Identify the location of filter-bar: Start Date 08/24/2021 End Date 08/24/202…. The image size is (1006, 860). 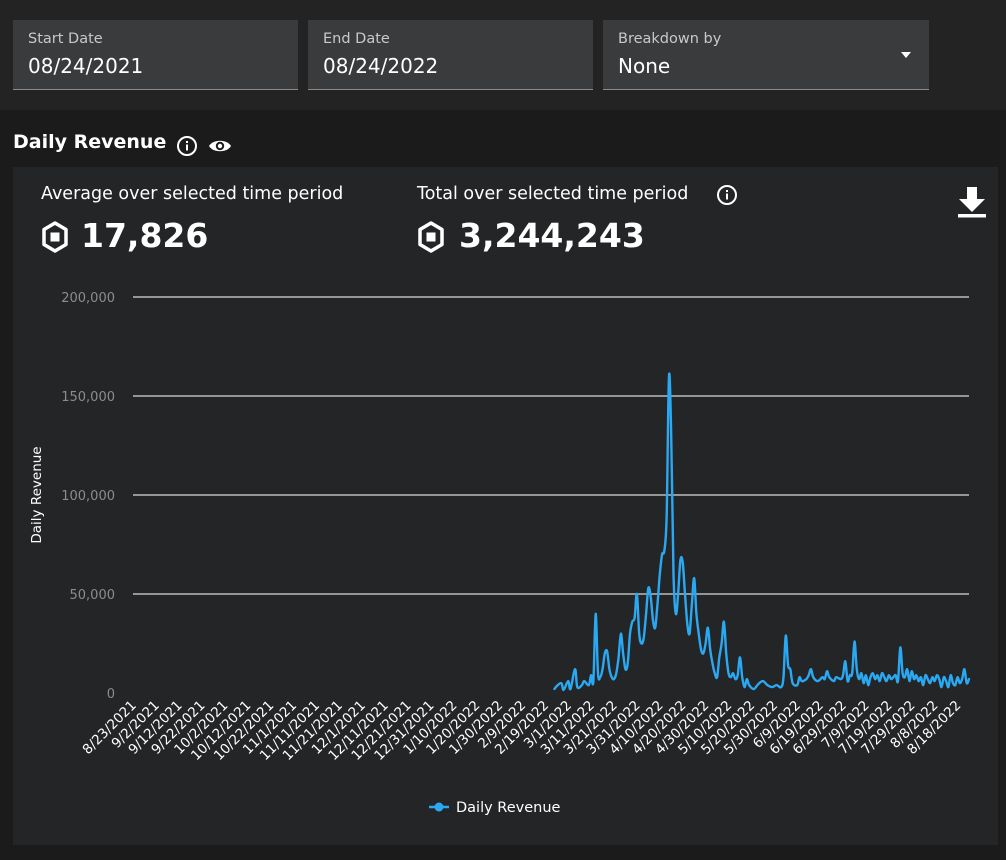
(503, 55).